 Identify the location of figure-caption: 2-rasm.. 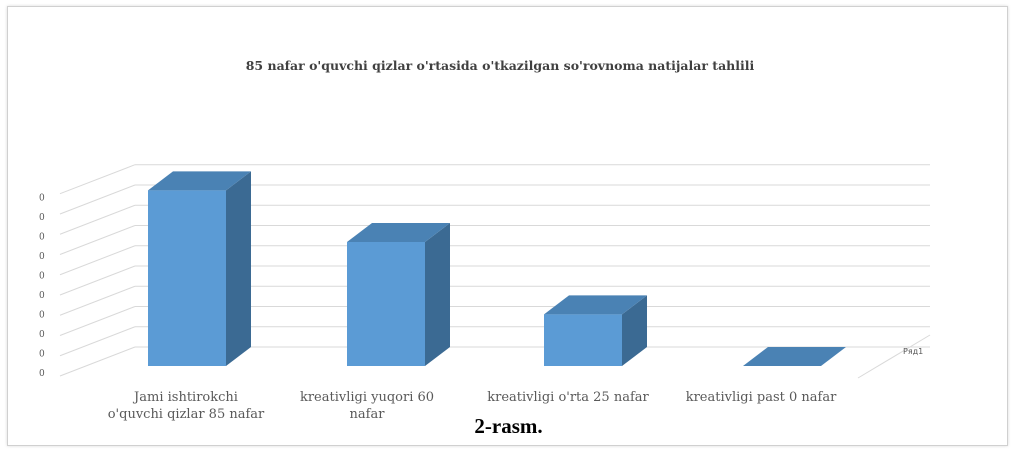
(508, 426).